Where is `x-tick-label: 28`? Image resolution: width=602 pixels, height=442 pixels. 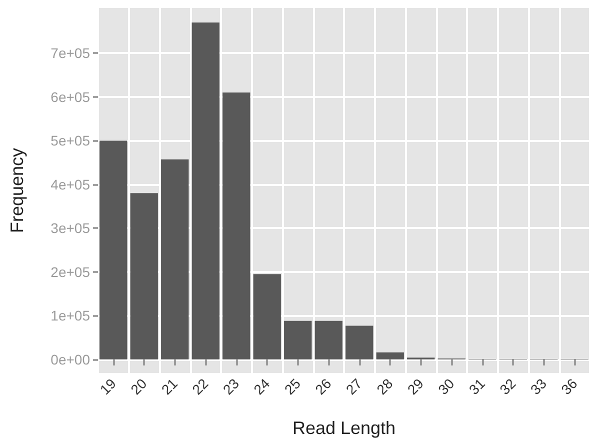
x-tick-label: 28 is located at coordinates (384, 386).